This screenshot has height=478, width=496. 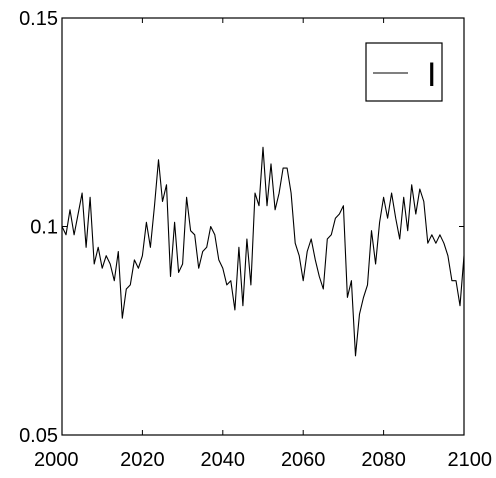 I want to click on legend-label: I, so click(x=431, y=75).